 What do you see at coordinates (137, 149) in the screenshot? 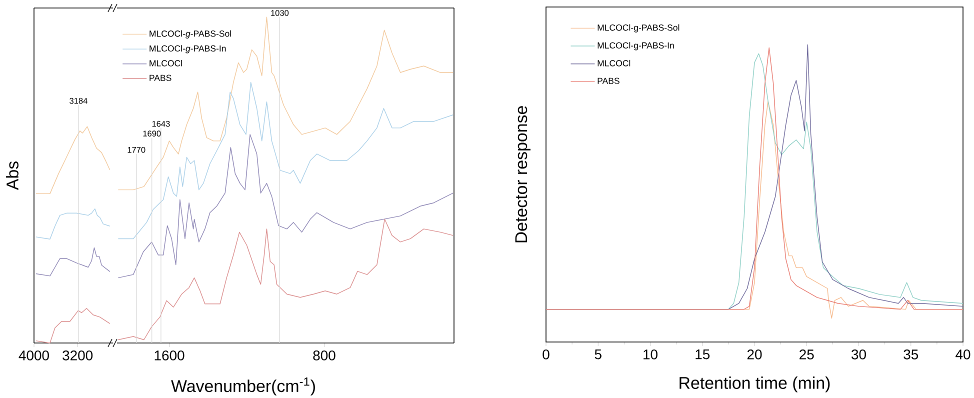
I see `ref-line-label: 1770` at bounding box center [137, 149].